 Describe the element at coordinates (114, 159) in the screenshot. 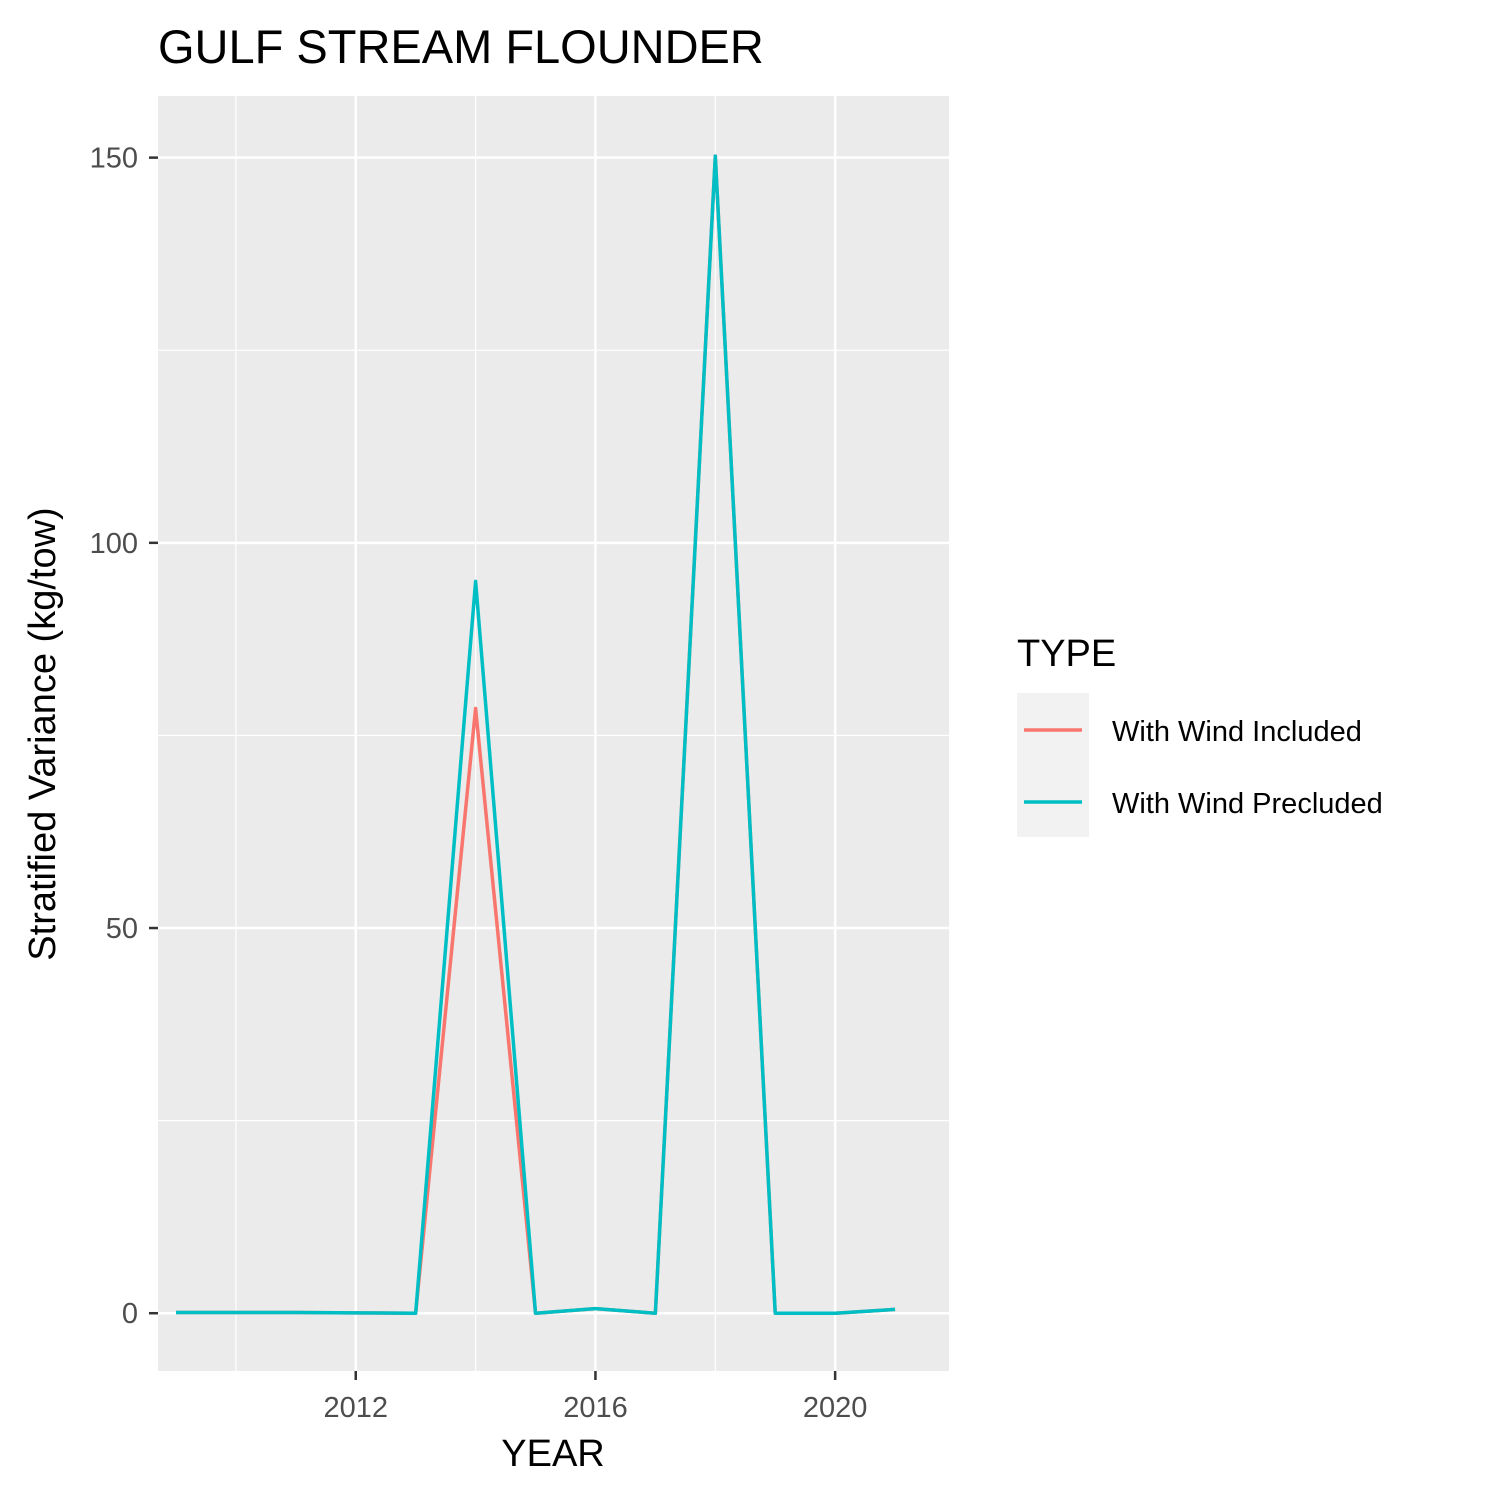

I see `y-tick-label: 150` at that location.